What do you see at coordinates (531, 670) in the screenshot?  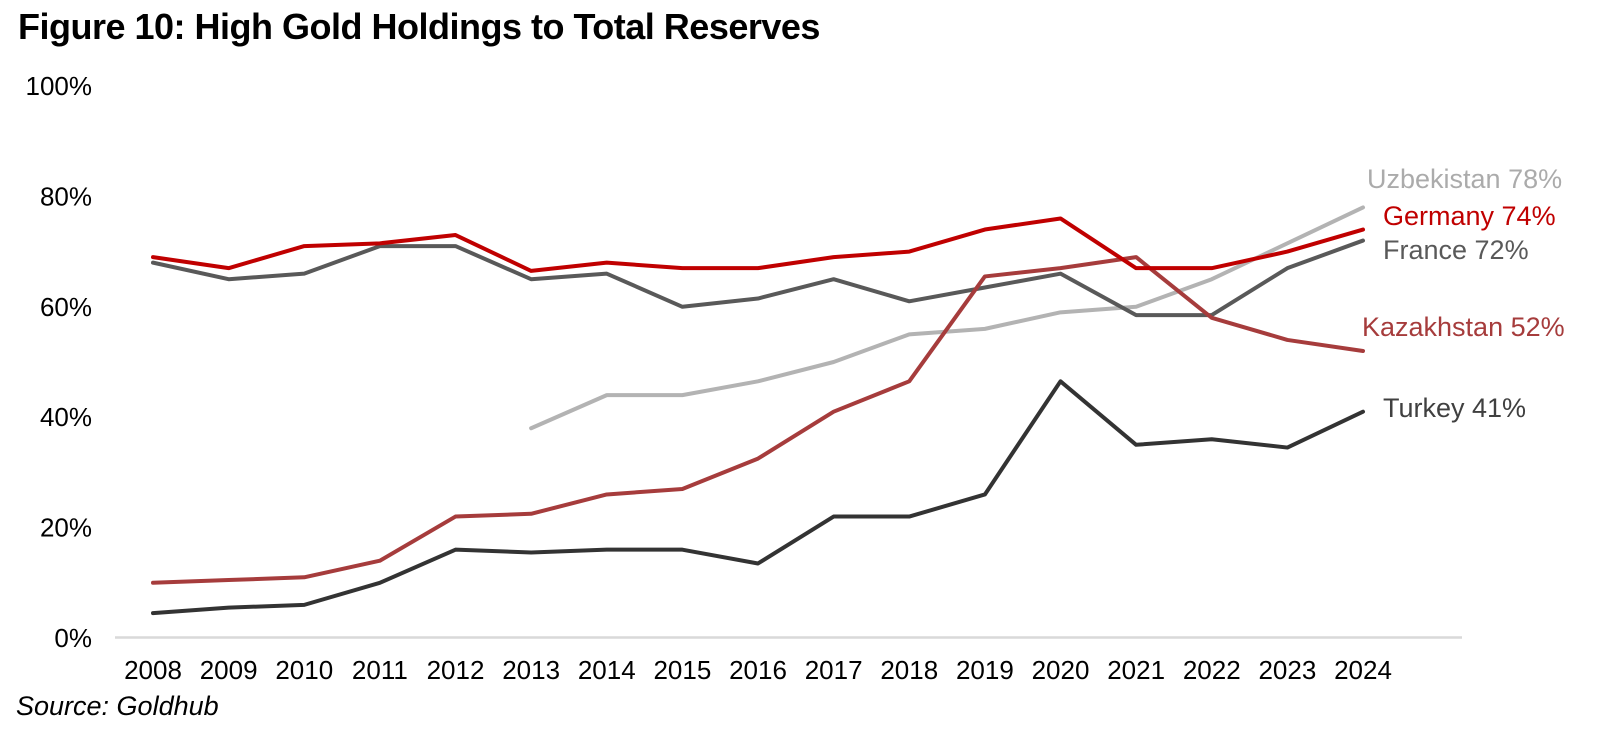 I see `x-tick-label: 2013` at bounding box center [531, 670].